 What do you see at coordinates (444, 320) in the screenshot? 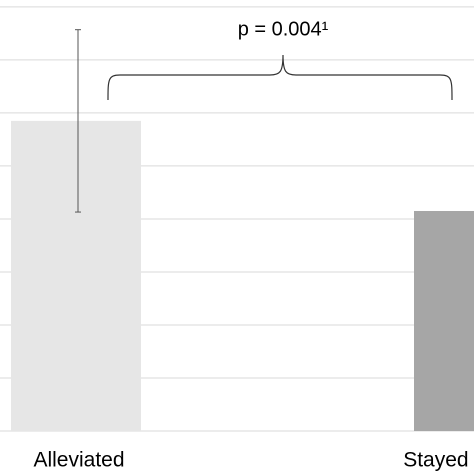
I see `bar` at bounding box center [444, 320].